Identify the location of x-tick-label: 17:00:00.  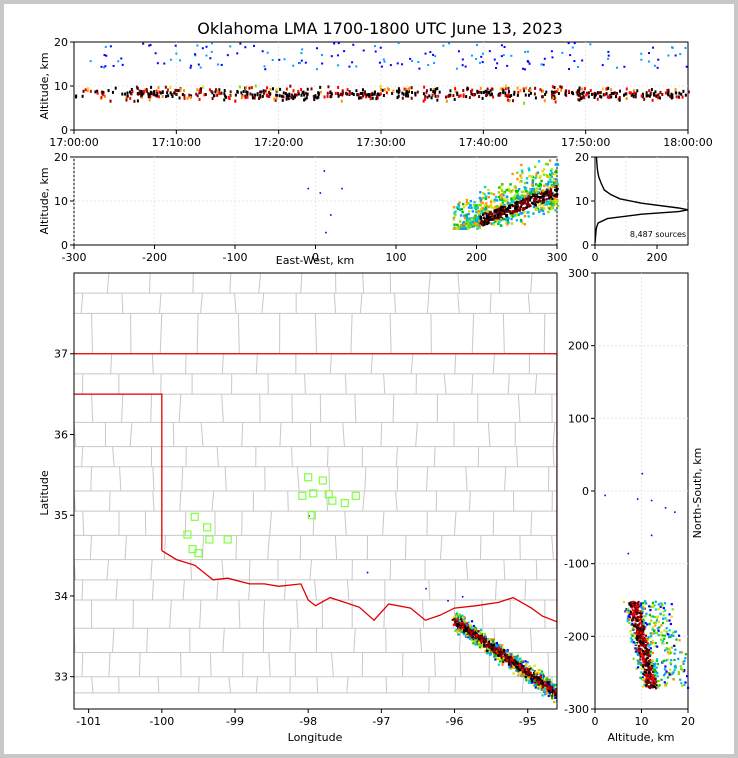
(73, 142).